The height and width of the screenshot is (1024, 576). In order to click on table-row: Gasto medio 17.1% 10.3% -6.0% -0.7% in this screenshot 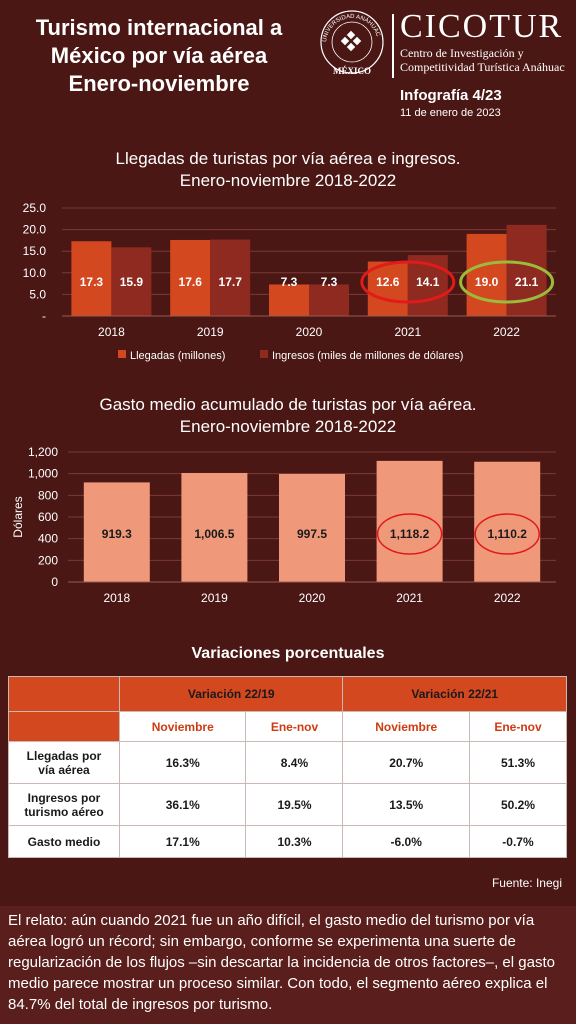, I will do `click(288, 841)`.